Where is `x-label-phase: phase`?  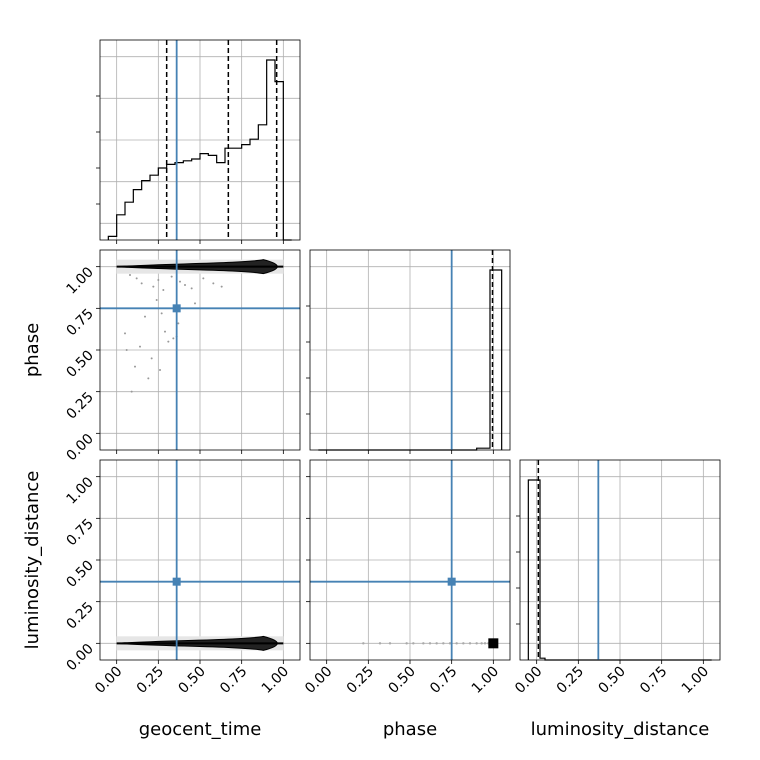
x-label-phase: phase is located at coordinates (410, 729).